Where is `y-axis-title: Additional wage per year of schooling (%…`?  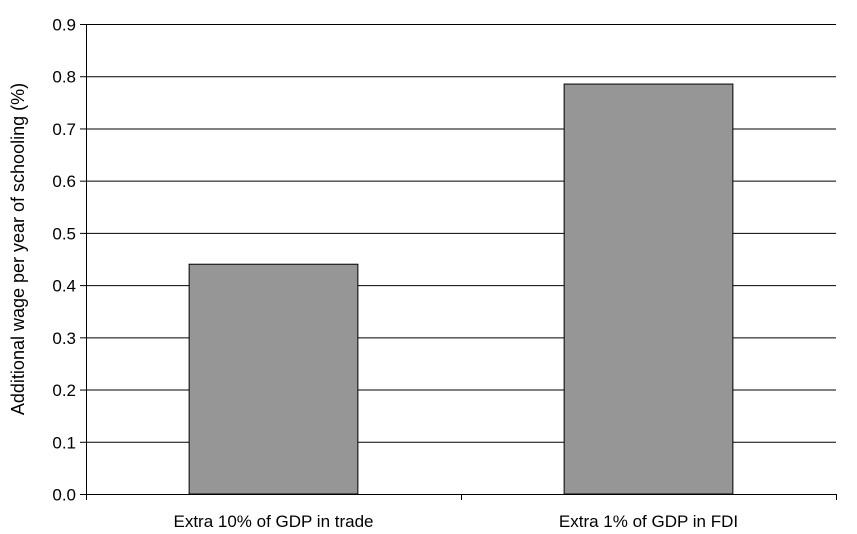 y-axis-title: Additional wage per year of schooling (%… is located at coordinates (18, 249).